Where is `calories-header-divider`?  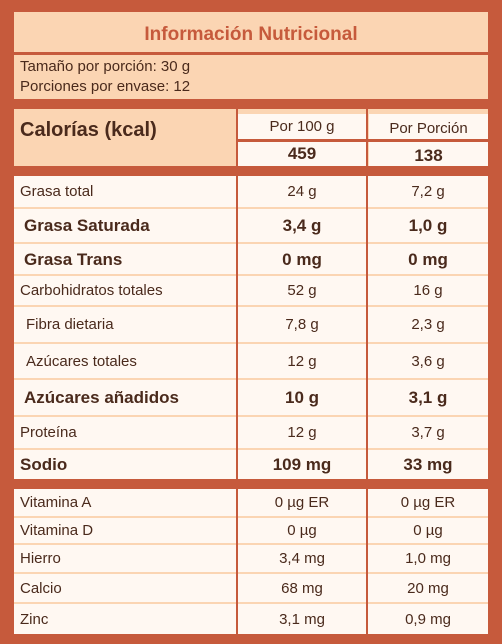 calories-header-divider is located at coordinates (363, 140).